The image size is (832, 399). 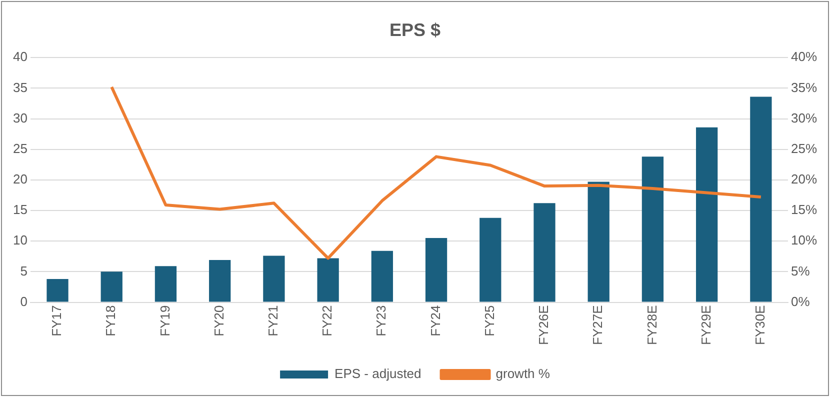 I want to click on y-tick-label: 5, so click(x=24, y=270).